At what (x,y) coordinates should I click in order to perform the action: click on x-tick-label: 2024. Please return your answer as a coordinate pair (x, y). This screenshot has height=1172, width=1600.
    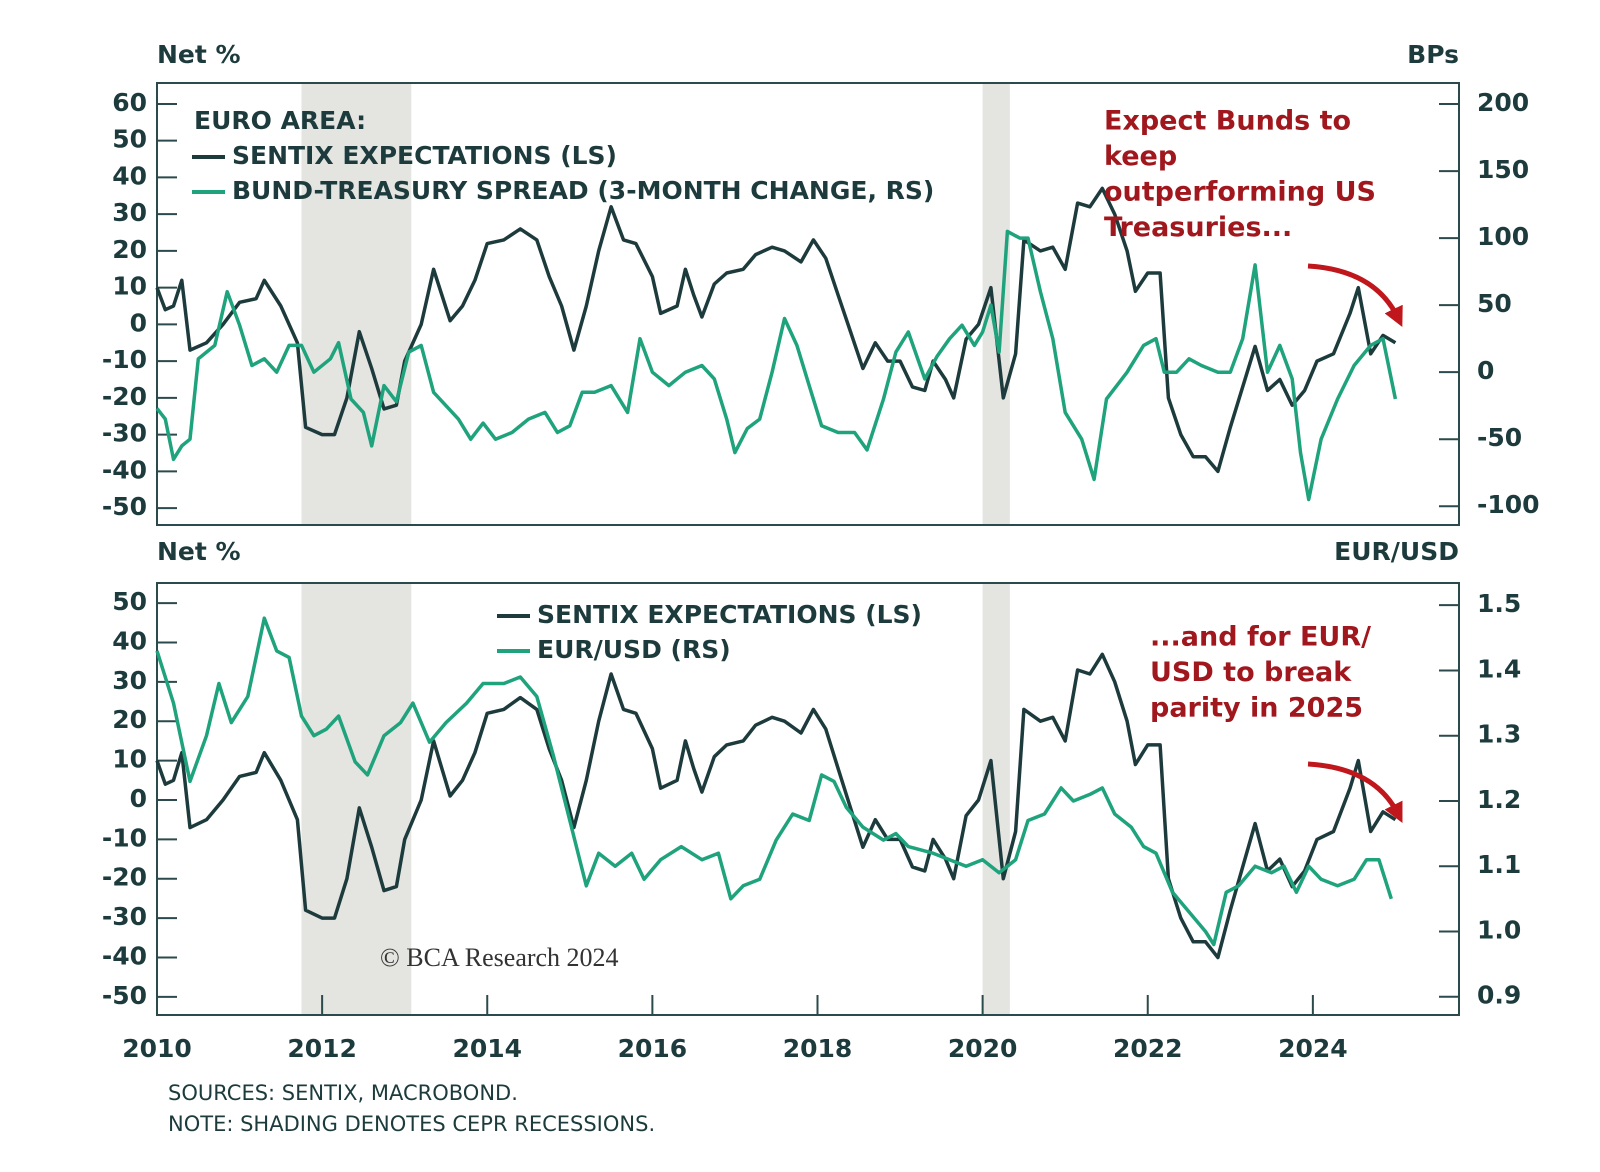
    Looking at the image, I should click on (1313, 1048).